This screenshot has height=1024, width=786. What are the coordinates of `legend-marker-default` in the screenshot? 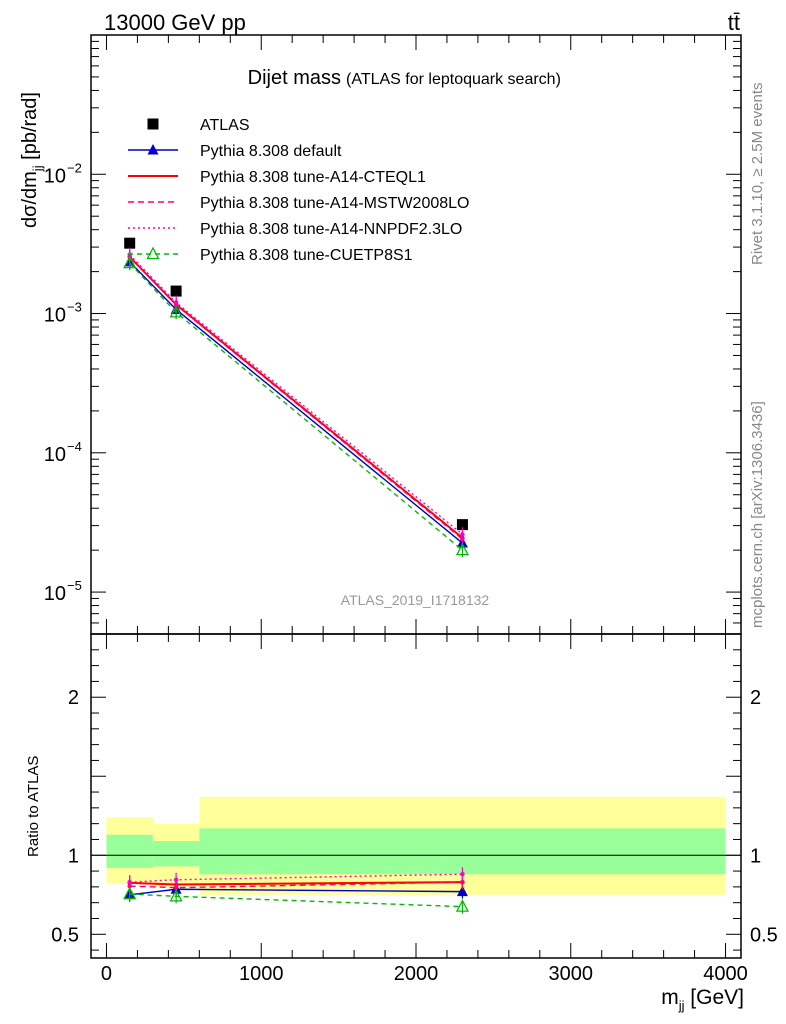 It's located at (153, 149).